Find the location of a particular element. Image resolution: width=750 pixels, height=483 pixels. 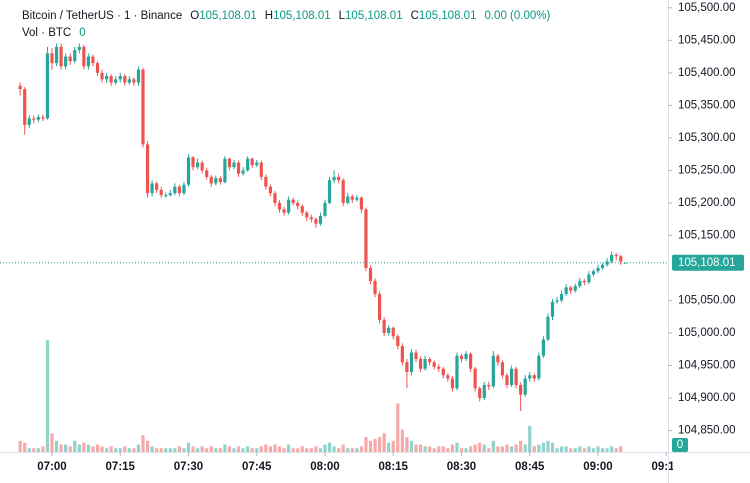

x-tick-label: 08:30 is located at coordinates (461, 467).